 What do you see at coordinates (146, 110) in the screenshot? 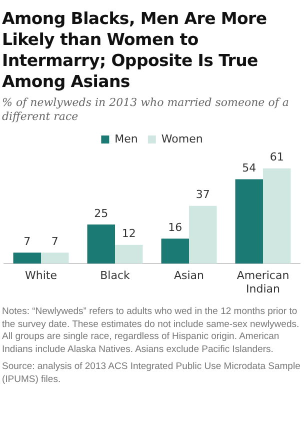
I see `chart-subtitle: % of newlyweds in 2013 who married someone of a different race` at bounding box center [146, 110].